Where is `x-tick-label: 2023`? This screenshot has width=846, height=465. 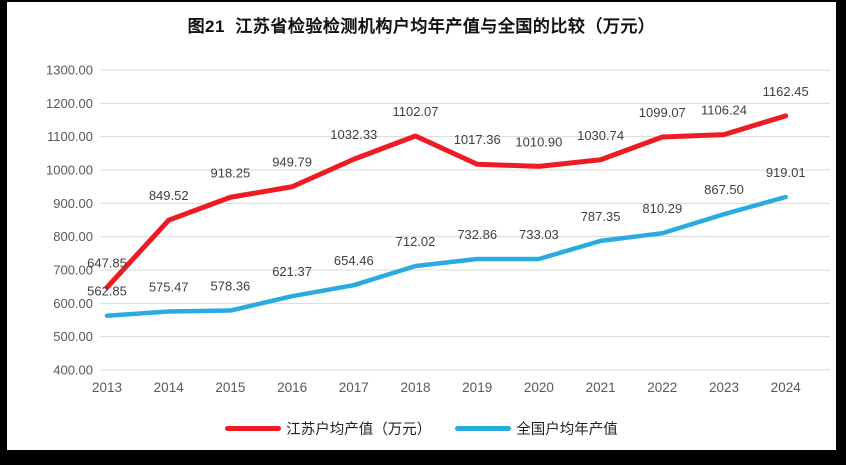 x-tick-label: 2023 is located at coordinates (724, 387).